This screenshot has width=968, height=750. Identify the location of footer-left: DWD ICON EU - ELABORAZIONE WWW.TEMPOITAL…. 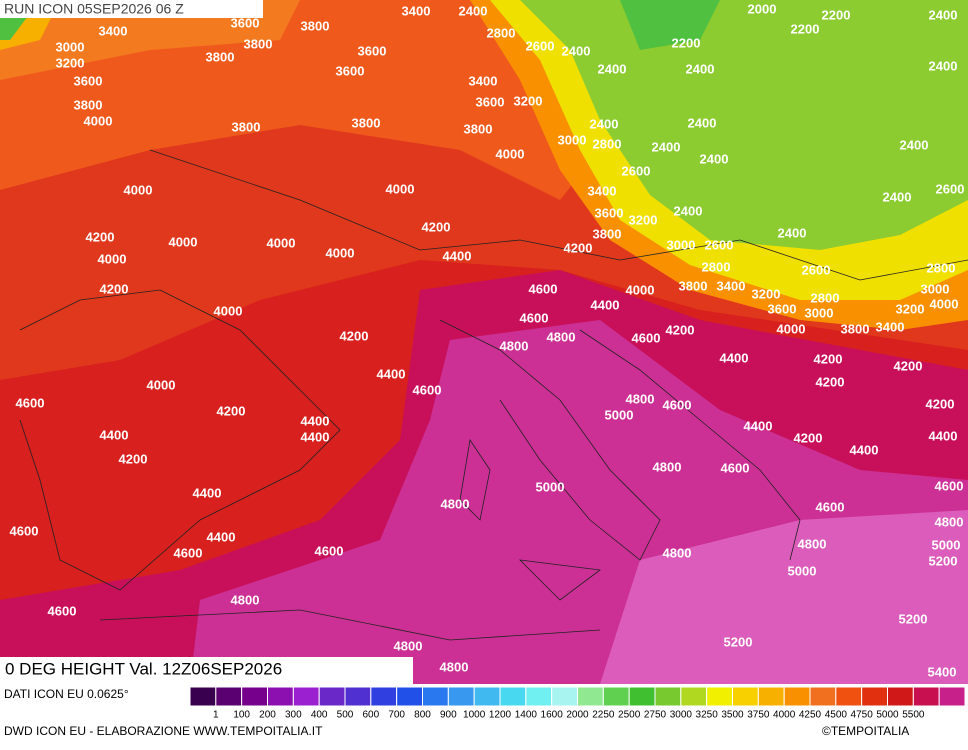
(163, 731).